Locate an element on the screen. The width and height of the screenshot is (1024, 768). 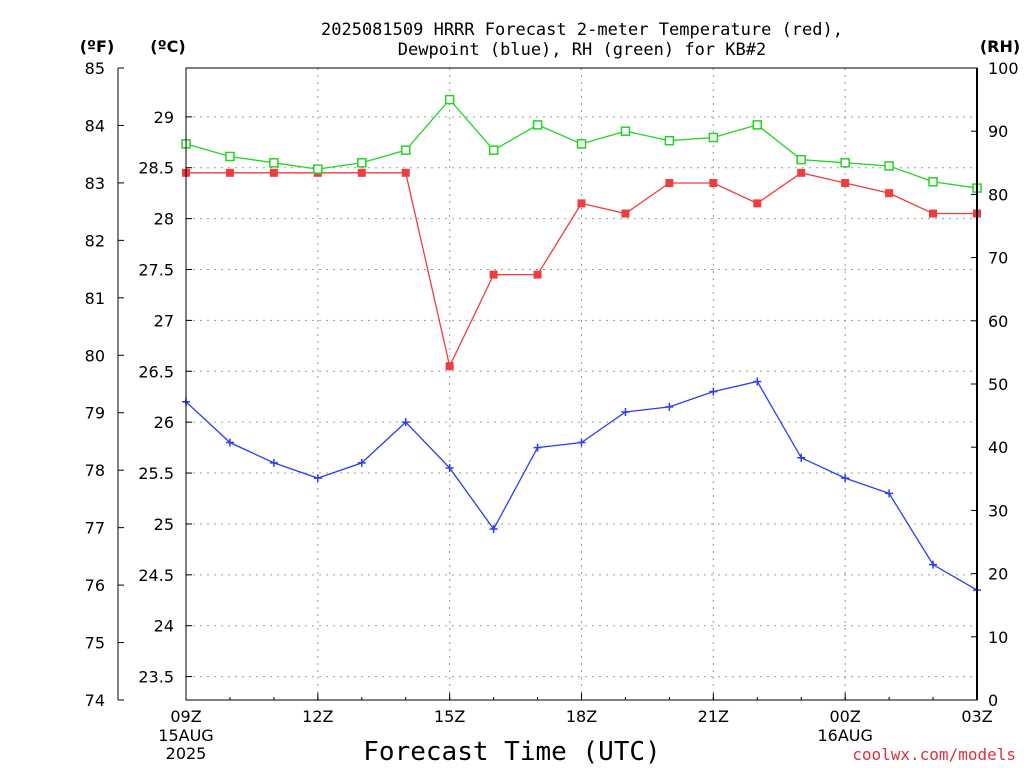
rh-tick-label: 90 is located at coordinates (998, 131).